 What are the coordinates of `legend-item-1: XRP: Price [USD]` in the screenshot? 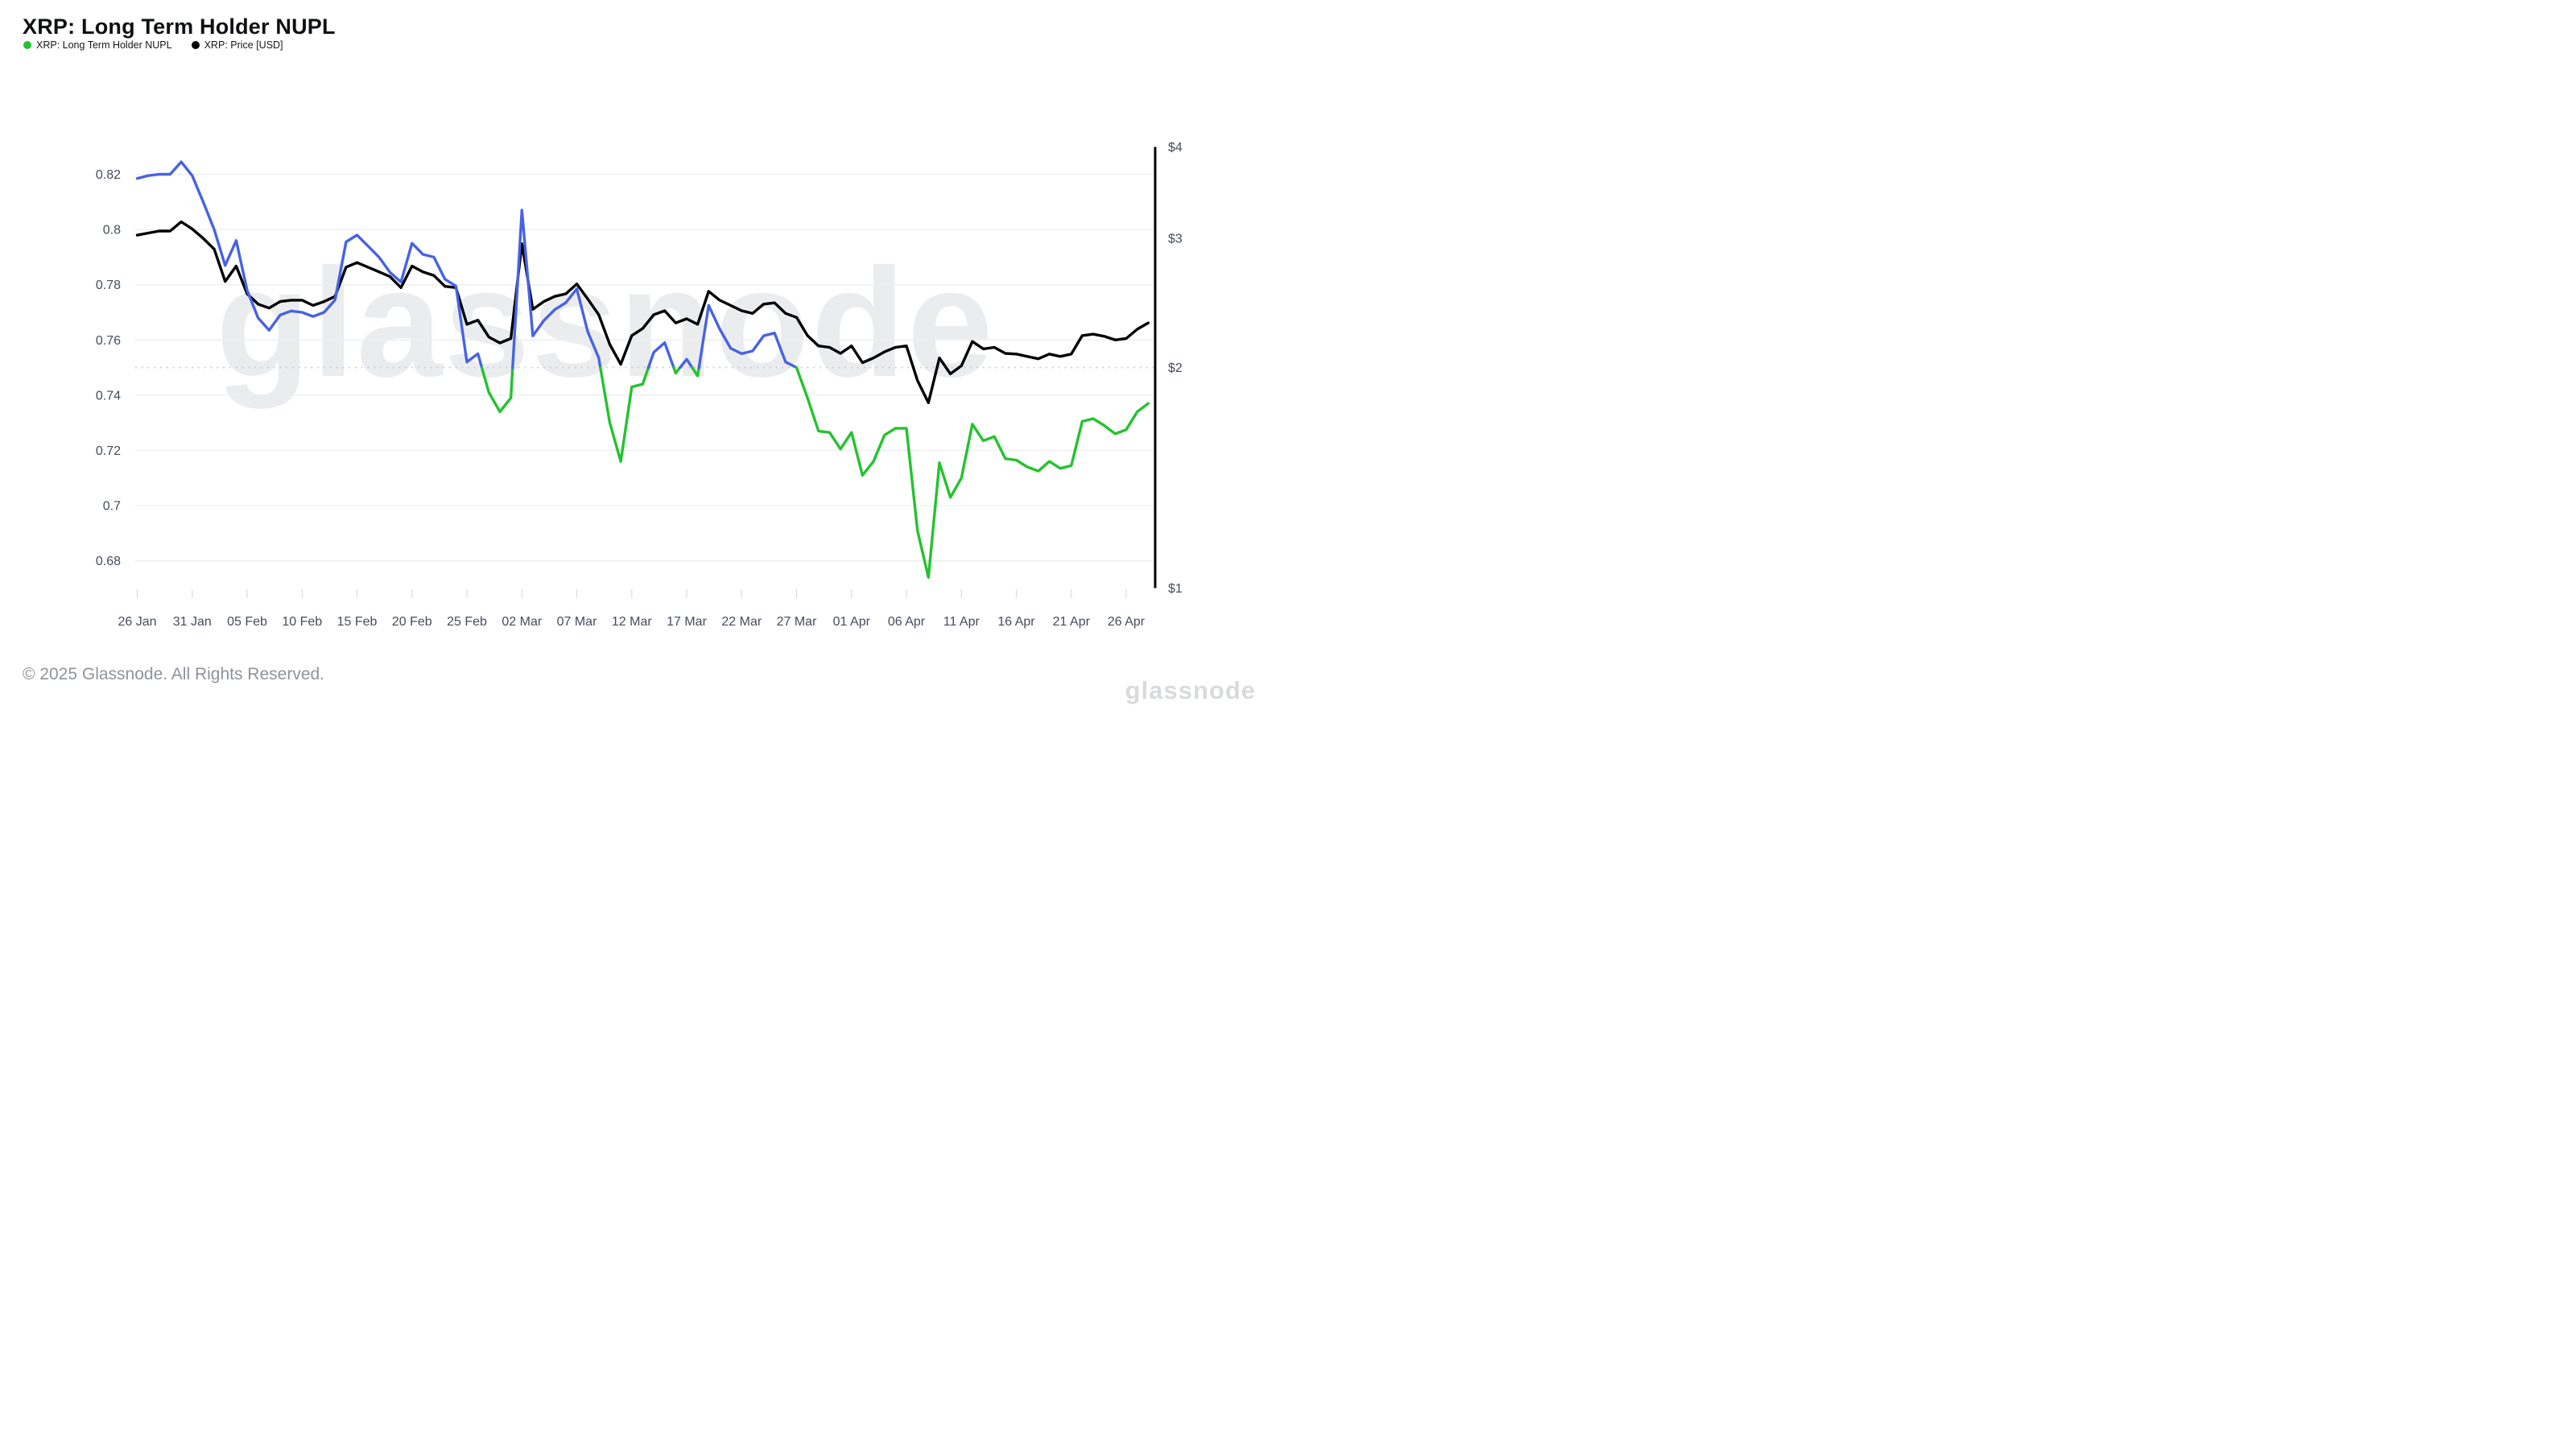 It's located at (237, 45).